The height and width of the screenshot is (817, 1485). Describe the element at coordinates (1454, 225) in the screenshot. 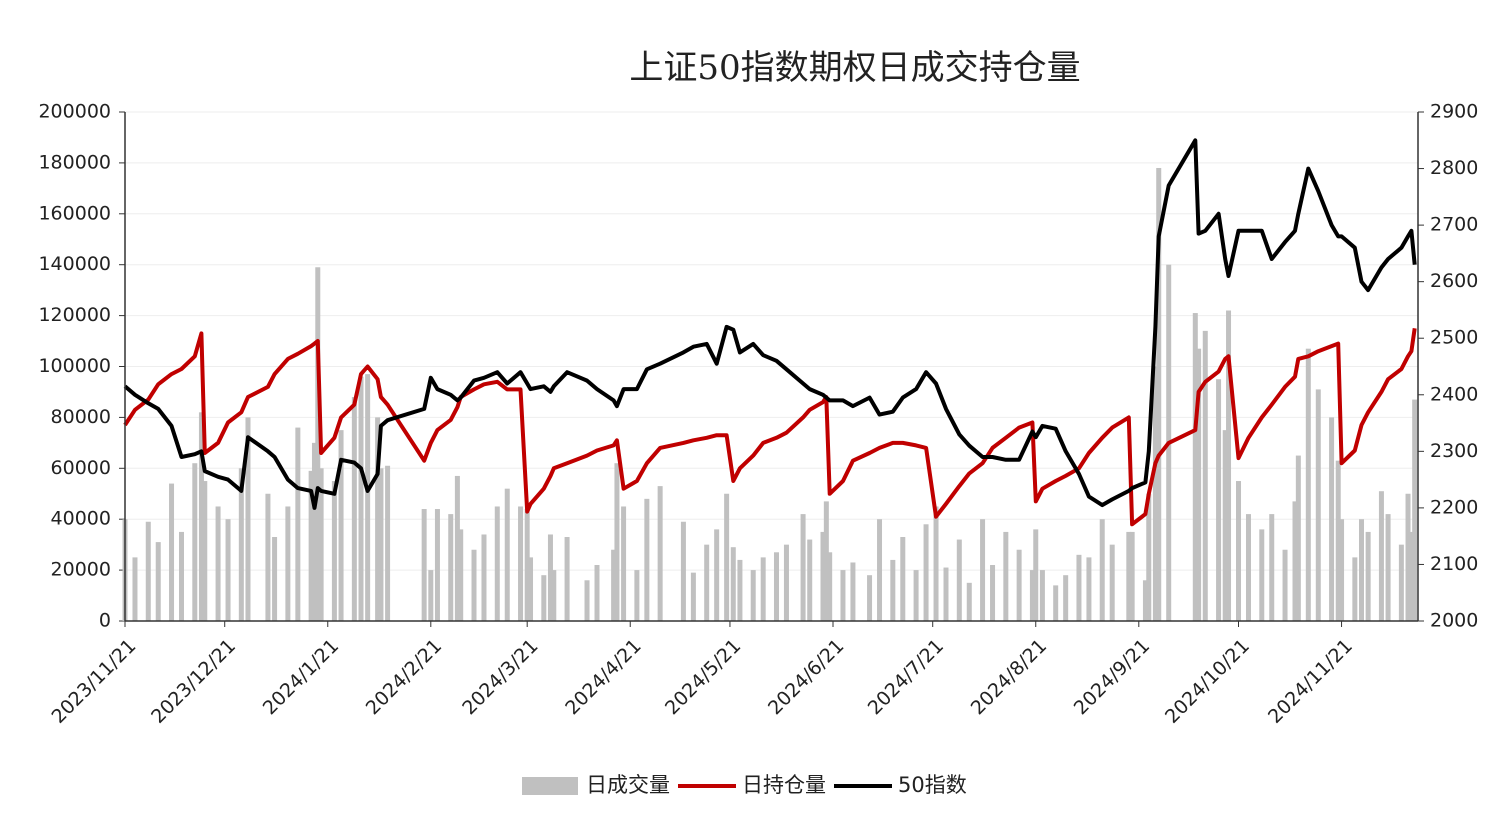

I see `y2-tick-label: 2700` at that location.